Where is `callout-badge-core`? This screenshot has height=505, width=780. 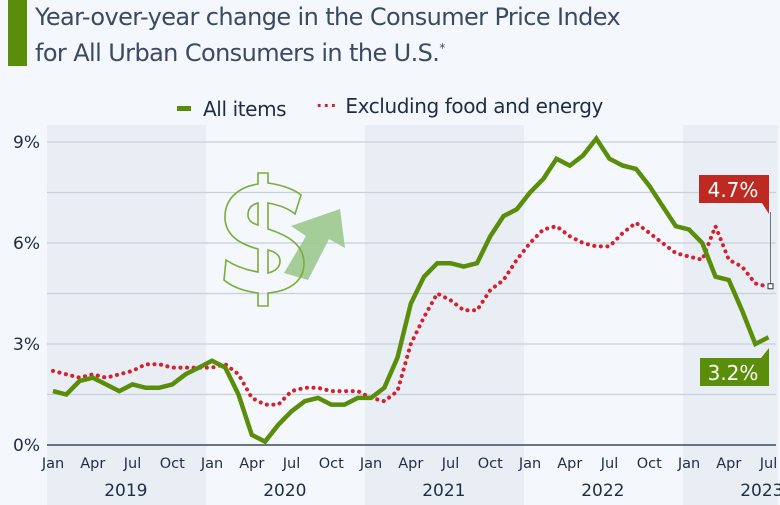
callout-badge-core is located at coordinates (734, 194).